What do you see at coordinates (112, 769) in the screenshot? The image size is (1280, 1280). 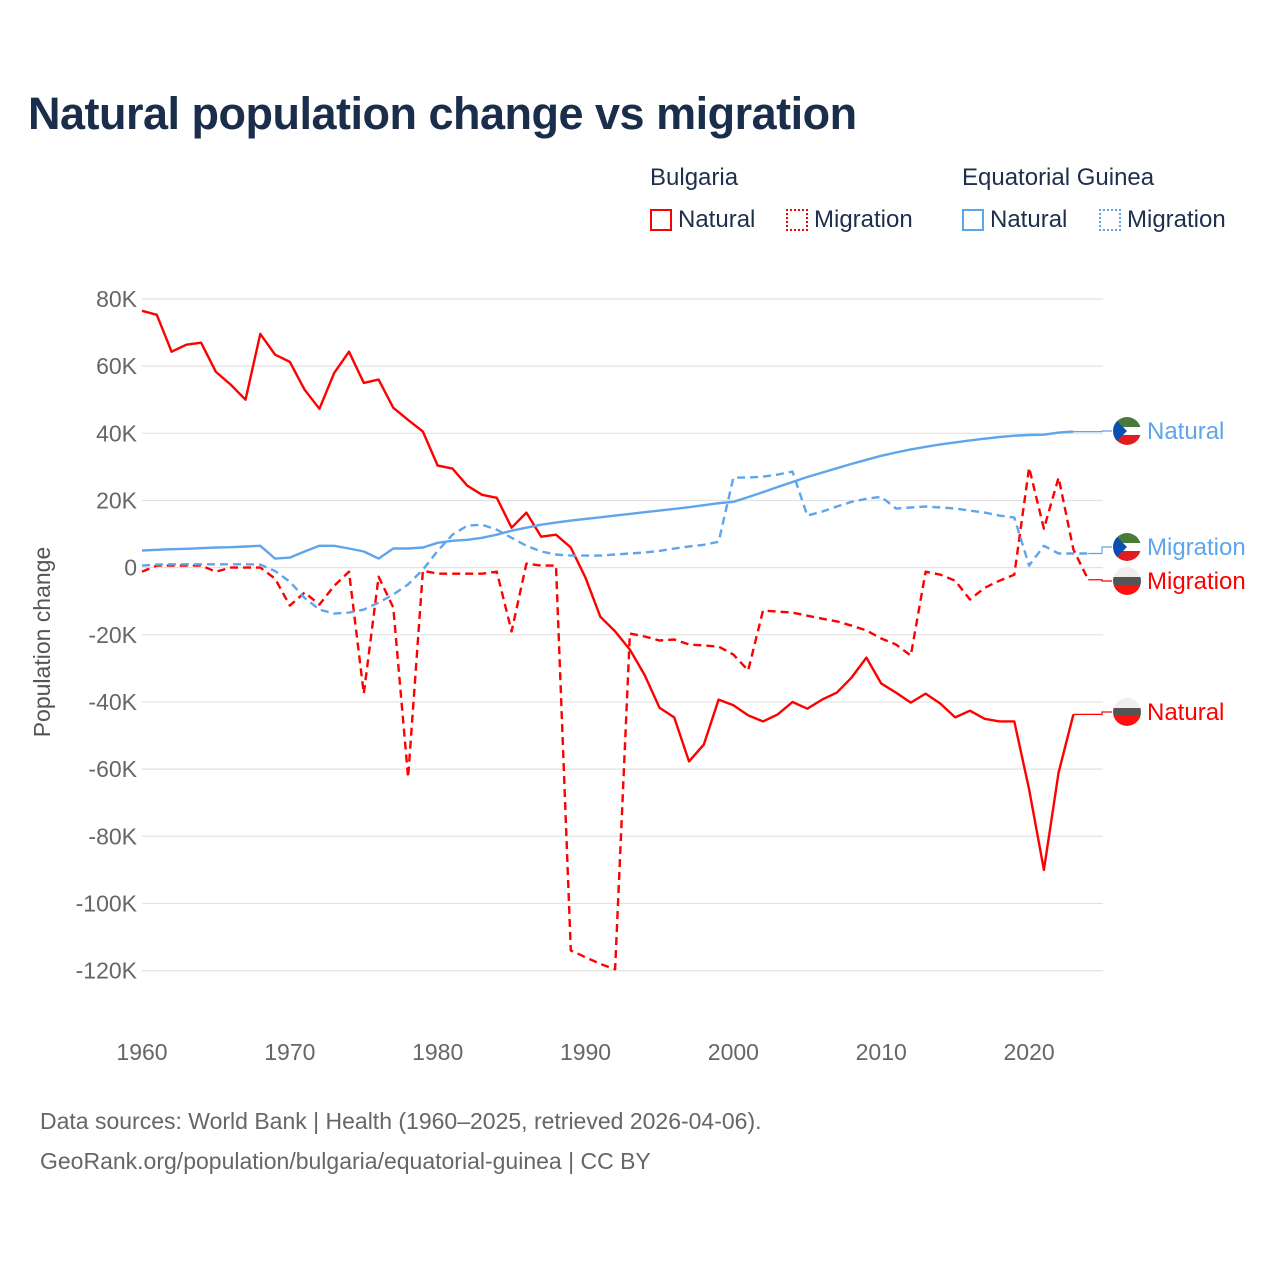 I see `y-tick-label: -60K` at bounding box center [112, 769].